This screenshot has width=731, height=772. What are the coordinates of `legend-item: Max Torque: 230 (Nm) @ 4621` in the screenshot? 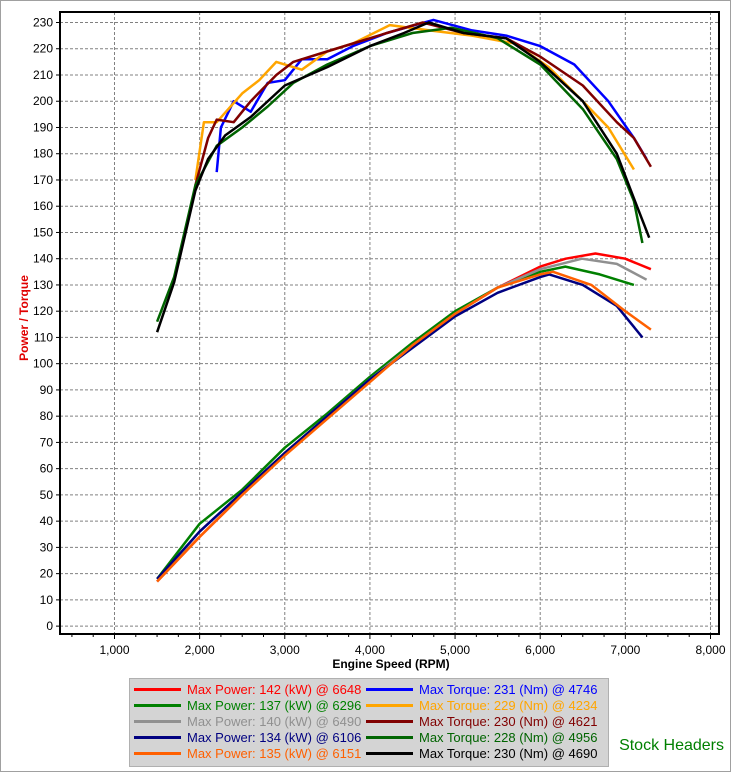 It's located at (481, 721).